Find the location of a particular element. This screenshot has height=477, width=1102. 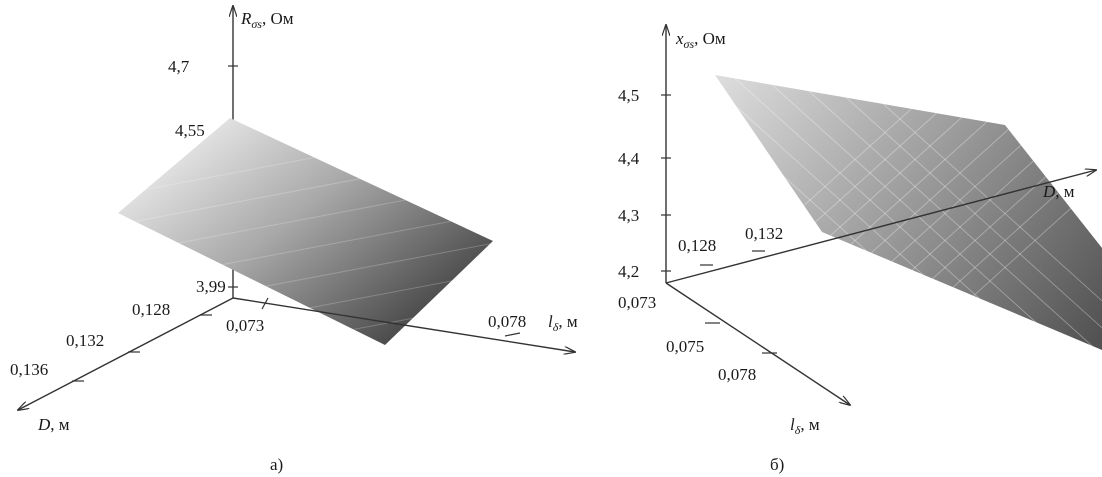

y-axis-title-b: D, м is located at coordinates (1058, 191).